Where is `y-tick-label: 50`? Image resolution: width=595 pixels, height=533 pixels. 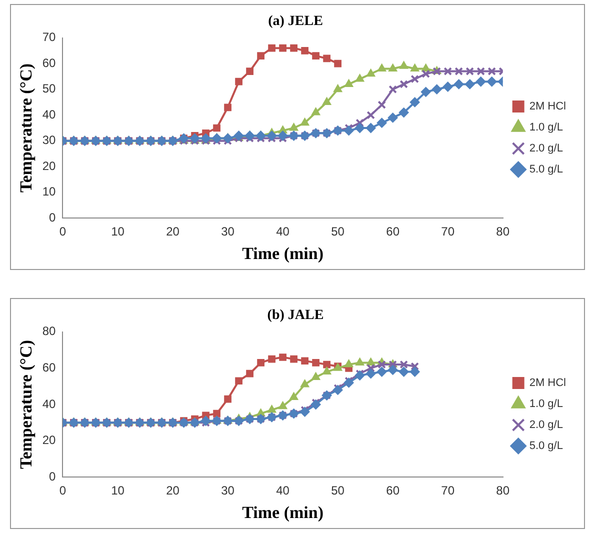 y-tick-label: 50 is located at coordinates (49, 89).